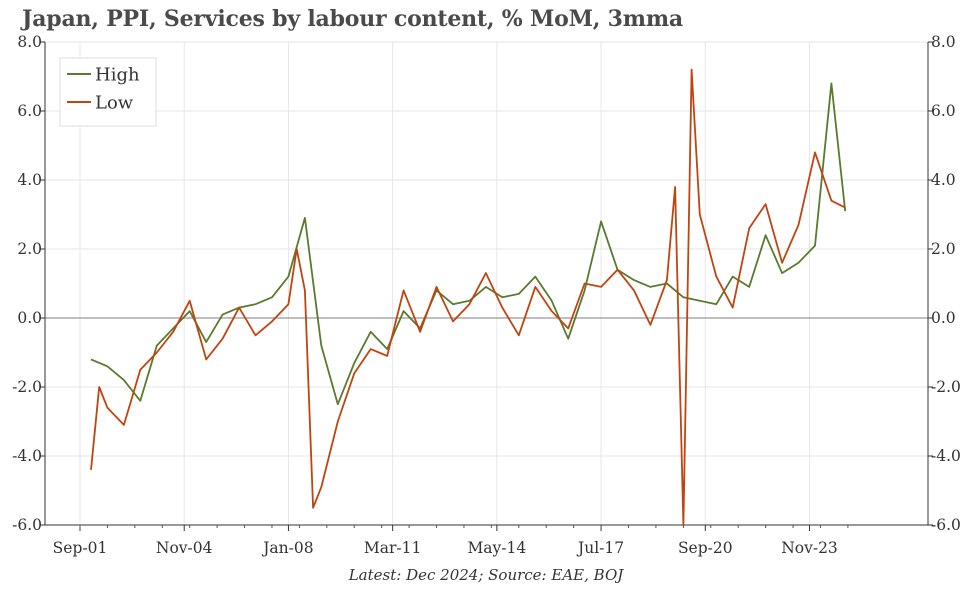 This screenshot has width=972, height=589. What do you see at coordinates (600, 548) in the screenshot?
I see `x-tick-label: Jul-17` at bounding box center [600, 548].